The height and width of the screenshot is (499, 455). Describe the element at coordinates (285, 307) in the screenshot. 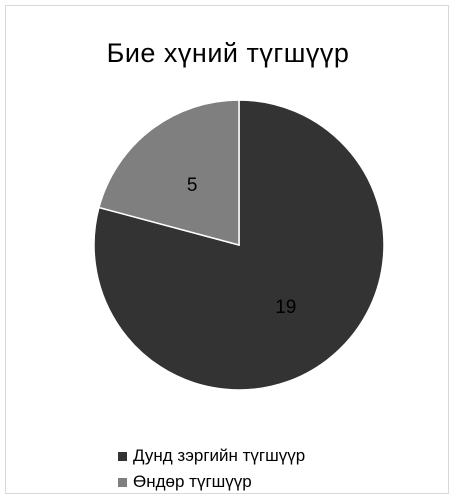

I see `pie-data-label-0: 19` at that location.